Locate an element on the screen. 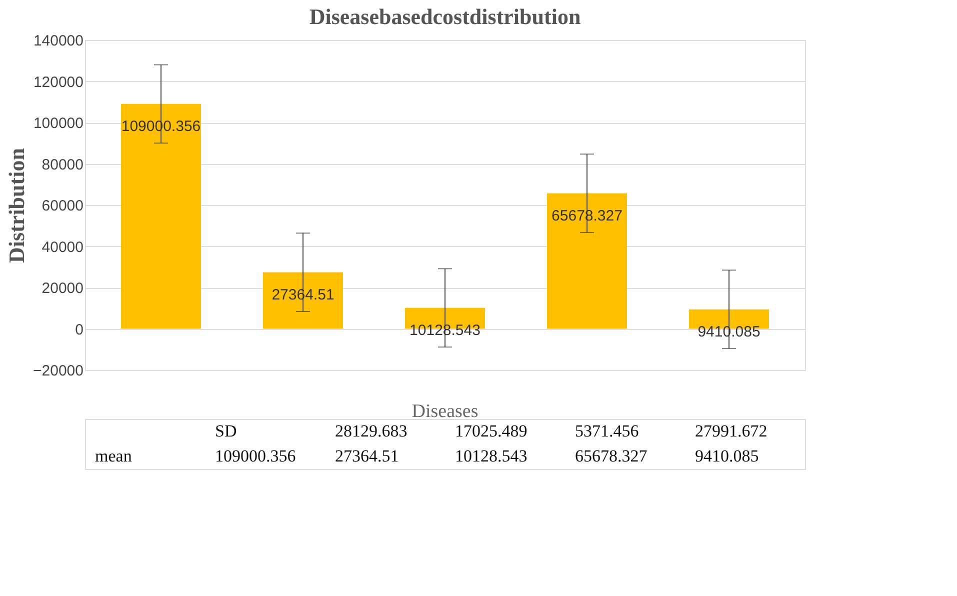 The image size is (957, 596). text: 9410.085 is located at coordinates (727, 456).